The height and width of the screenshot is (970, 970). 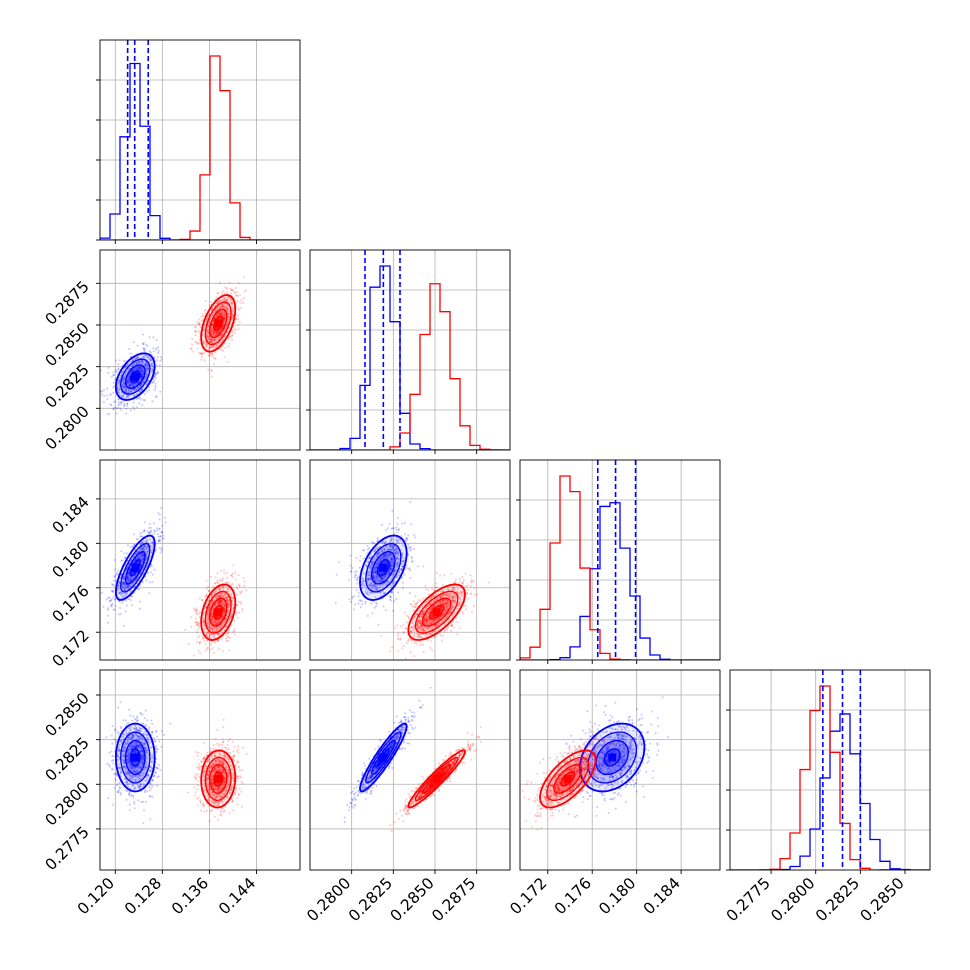 I want to click on y-tick-label: 0.176, so click(x=71, y=604).